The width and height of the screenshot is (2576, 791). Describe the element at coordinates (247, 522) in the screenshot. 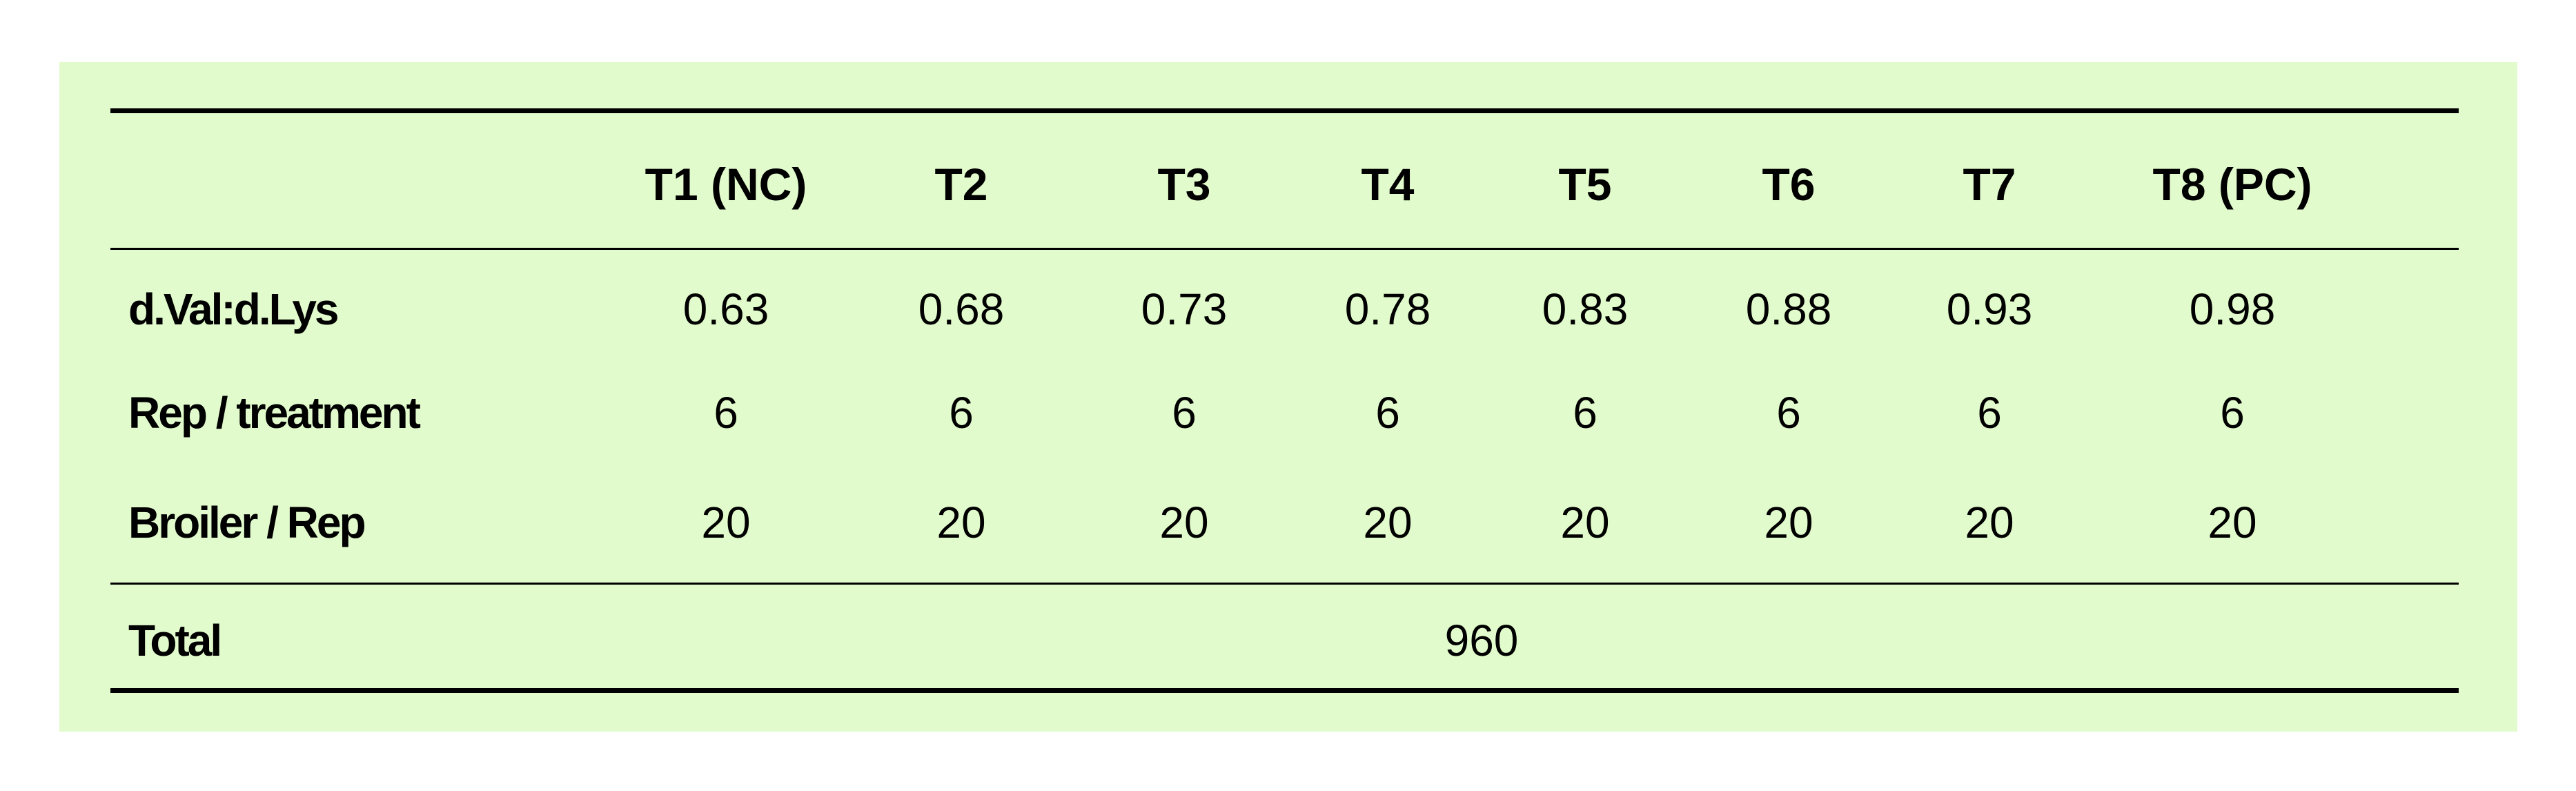

I see `row-label: Broiler / Rep` at that location.